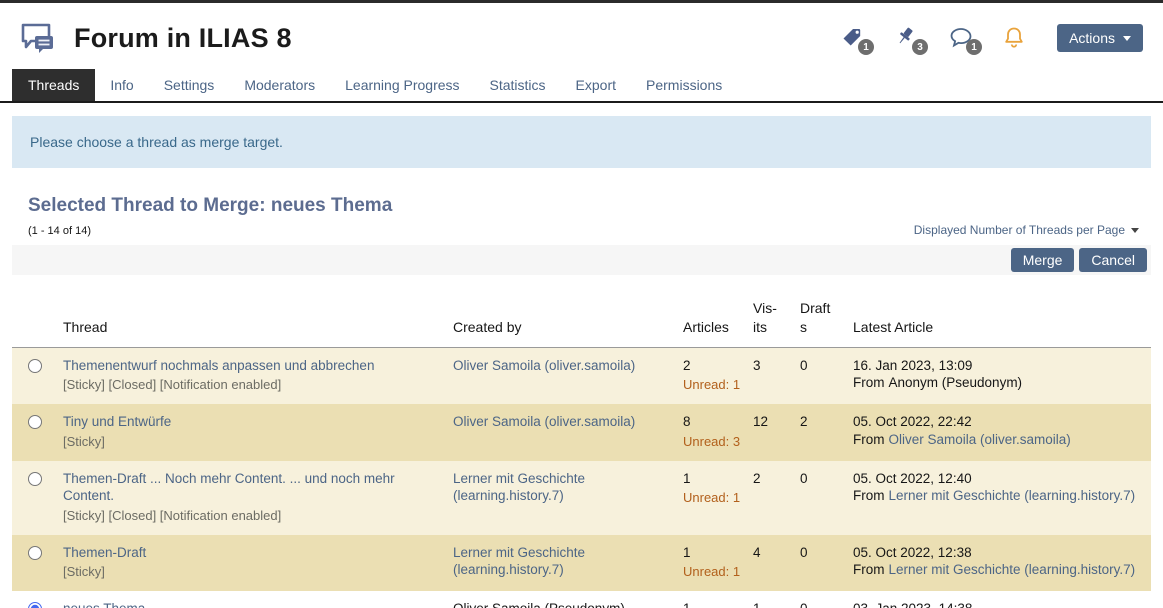 Image resolution: width=1163 pixels, height=608 pixels. What do you see at coordinates (596, 85) in the screenshot?
I see `tab-export: Export` at bounding box center [596, 85].